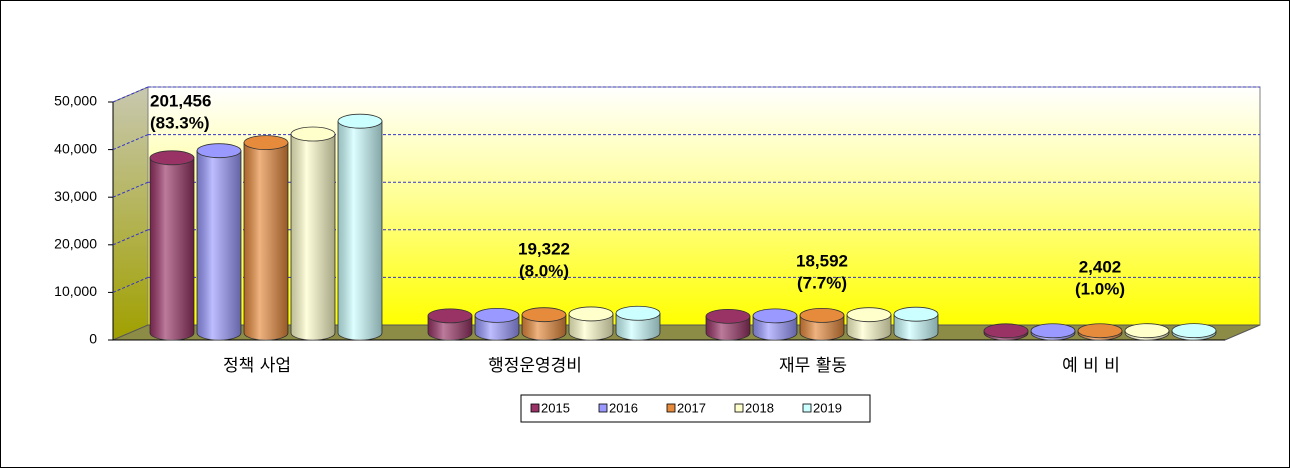  I want to click on y-tick-label: 0, so click(93, 339).